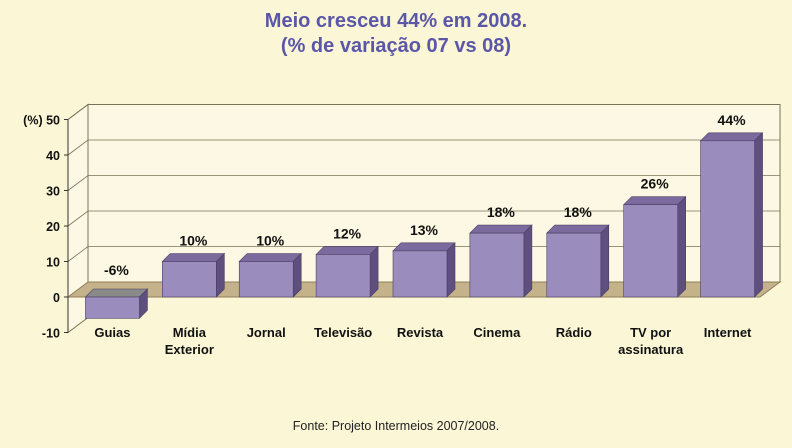 The image size is (792, 448). I want to click on y-tick-label: 0, so click(56, 298).